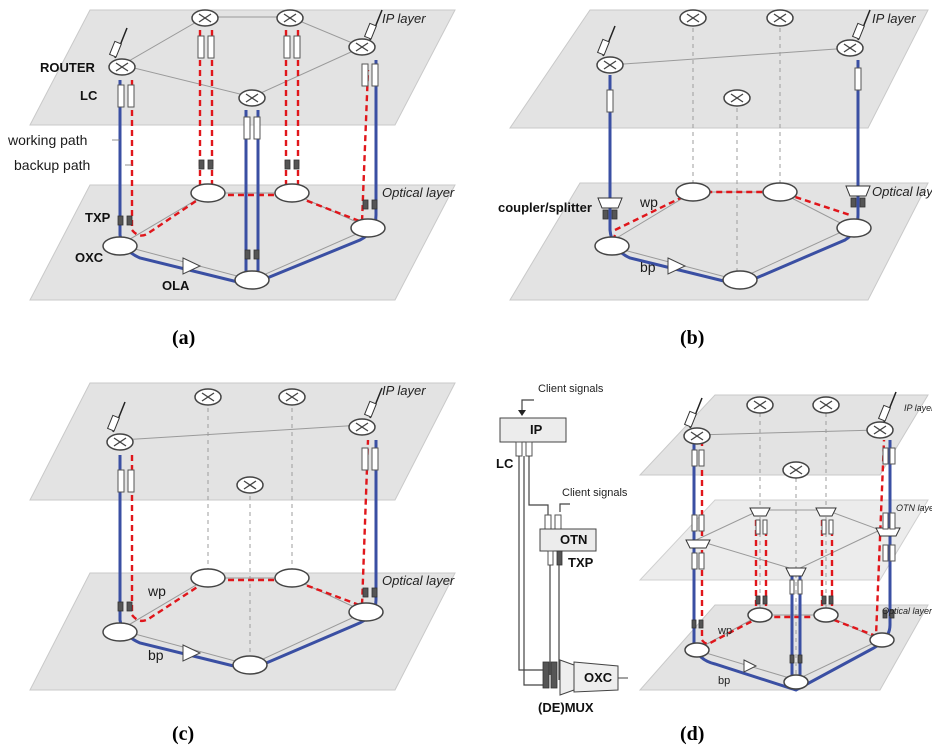  I want to click on line-card-icon, so click(858, 79).